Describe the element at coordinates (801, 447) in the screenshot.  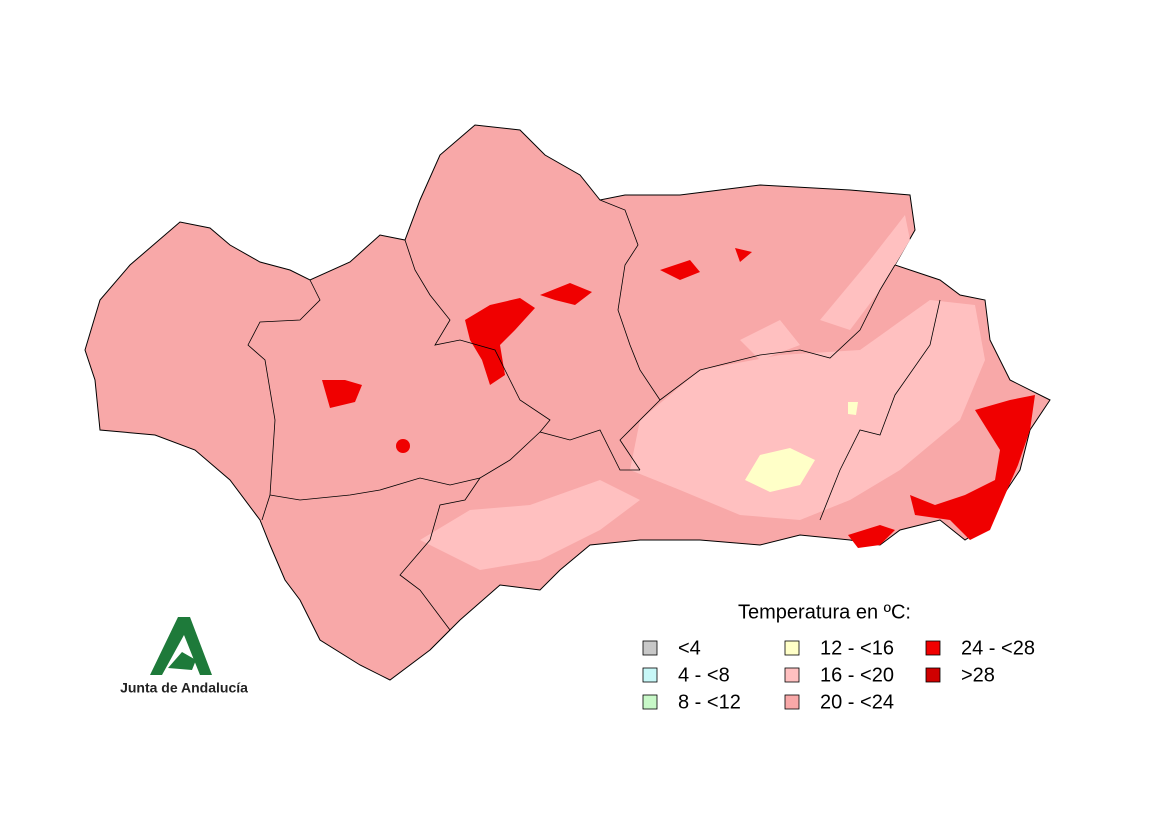
I see `temperature-zone-cool` at that location.